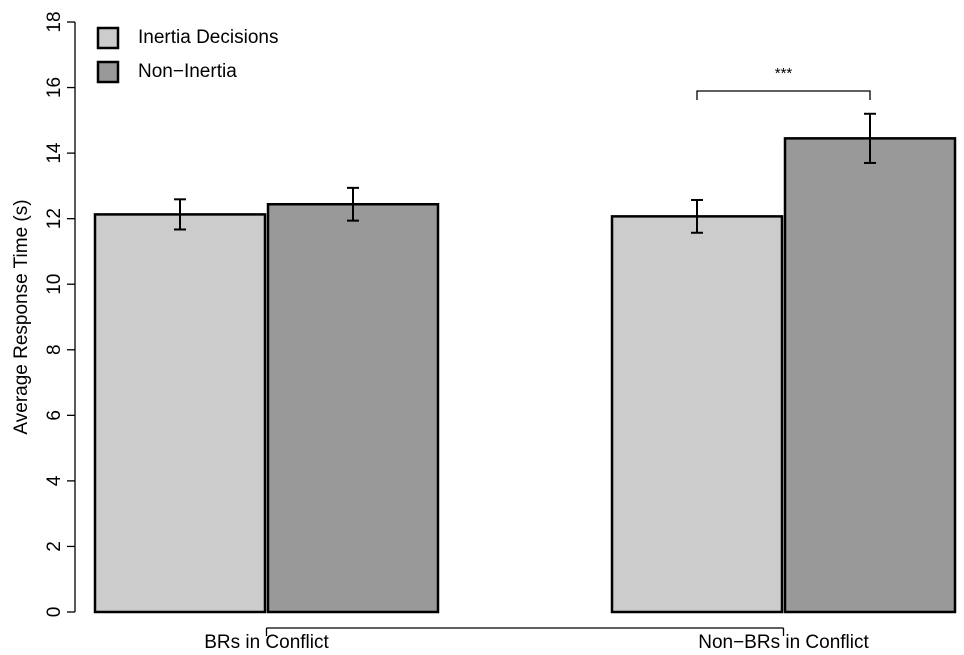 This screenshot has height=655, width=964. Describe the element at coordinates (54, 415) in the screenshot. I see `y-tick-label: 6` at that location.